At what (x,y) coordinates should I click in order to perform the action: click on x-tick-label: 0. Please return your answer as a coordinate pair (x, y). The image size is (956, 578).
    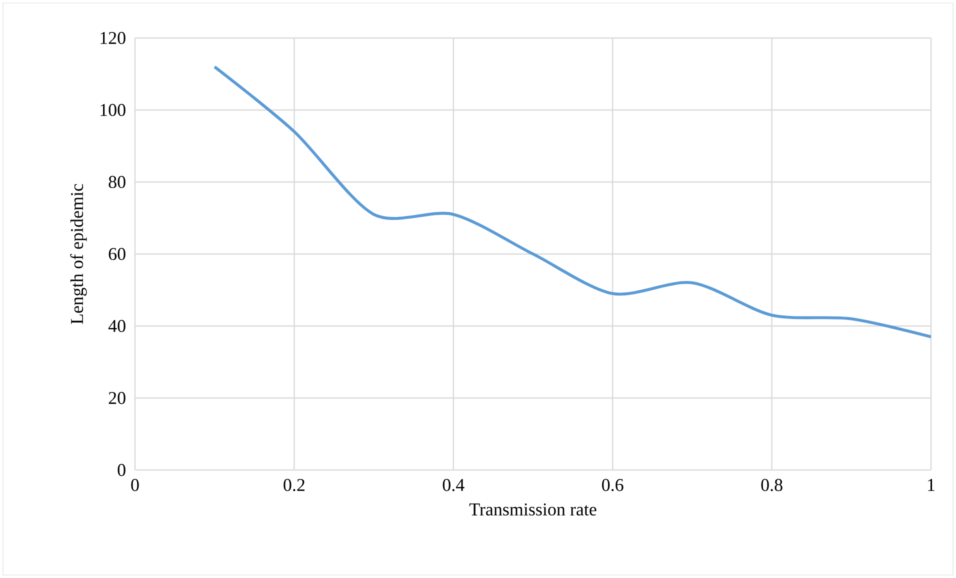
    Looking at the image, I should click on (135, 485).